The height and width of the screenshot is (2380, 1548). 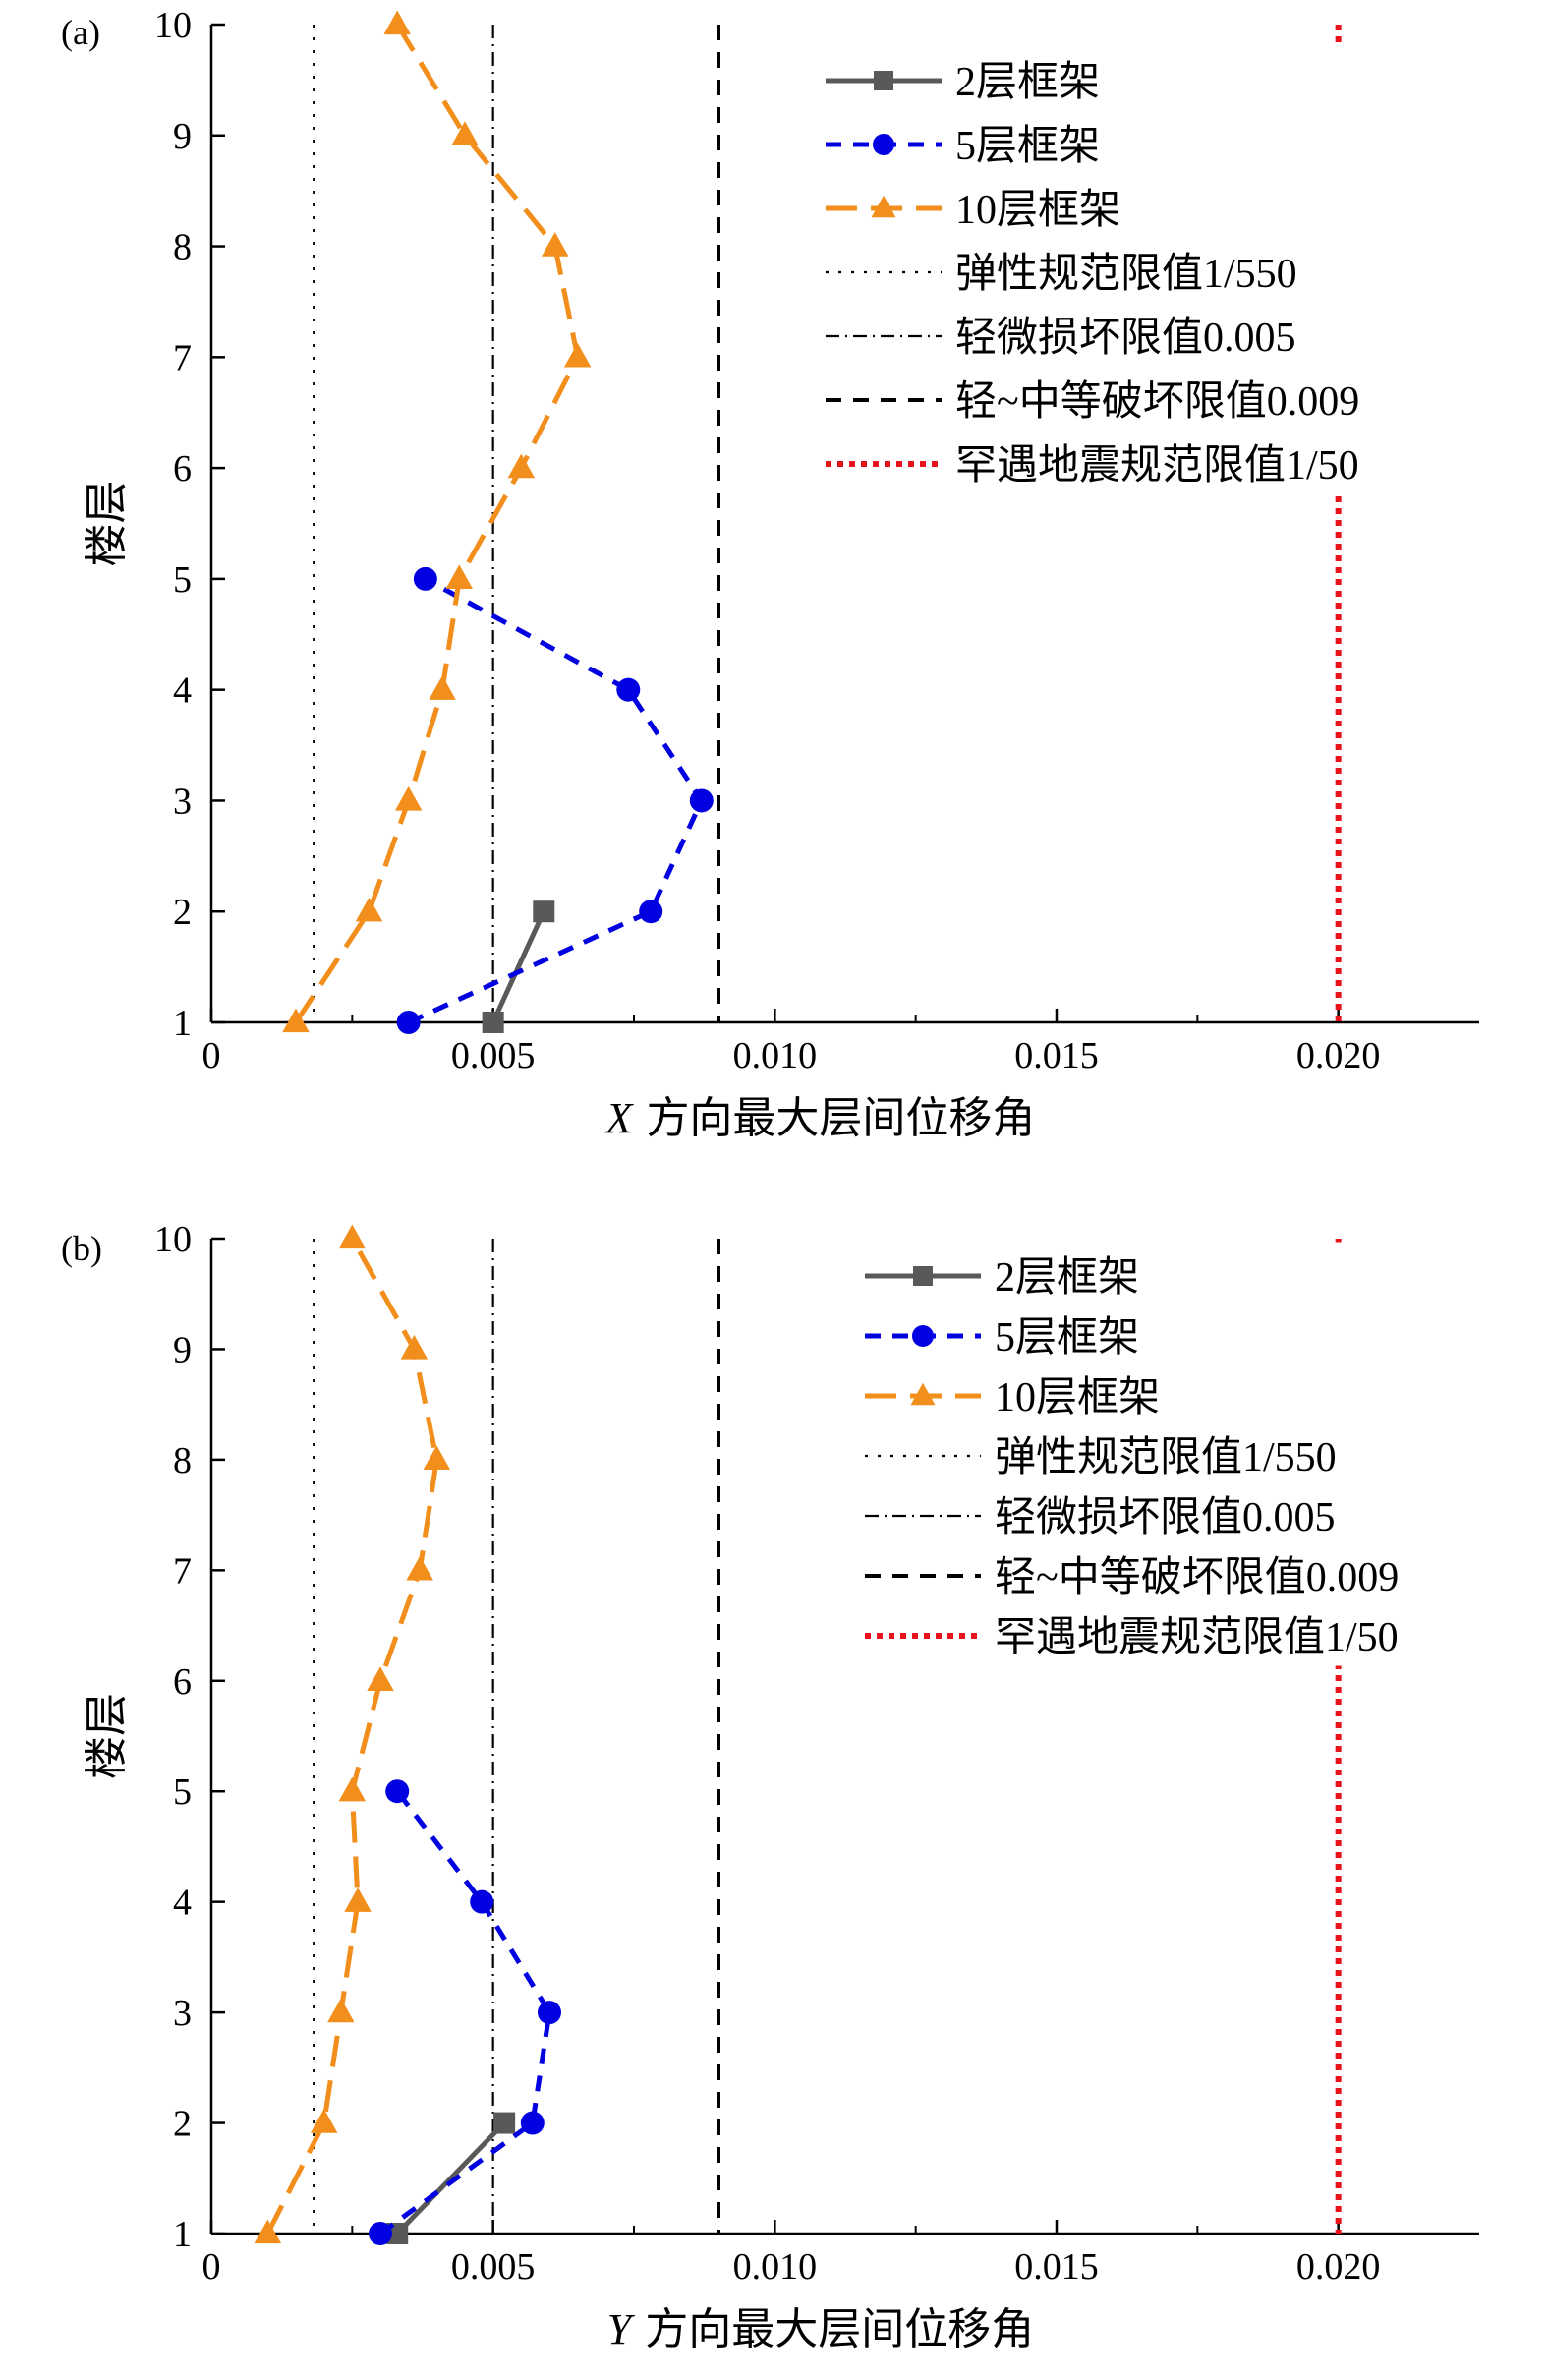 I want to click on panel-label: (a), so click(x=81, y=32).